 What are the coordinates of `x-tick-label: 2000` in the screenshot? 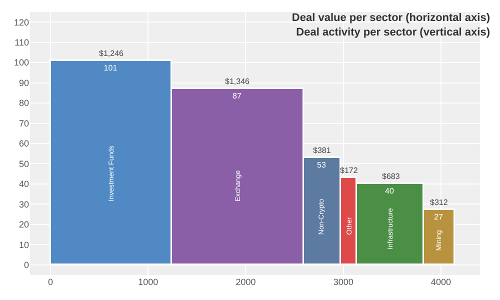 It's located at (246, 282).